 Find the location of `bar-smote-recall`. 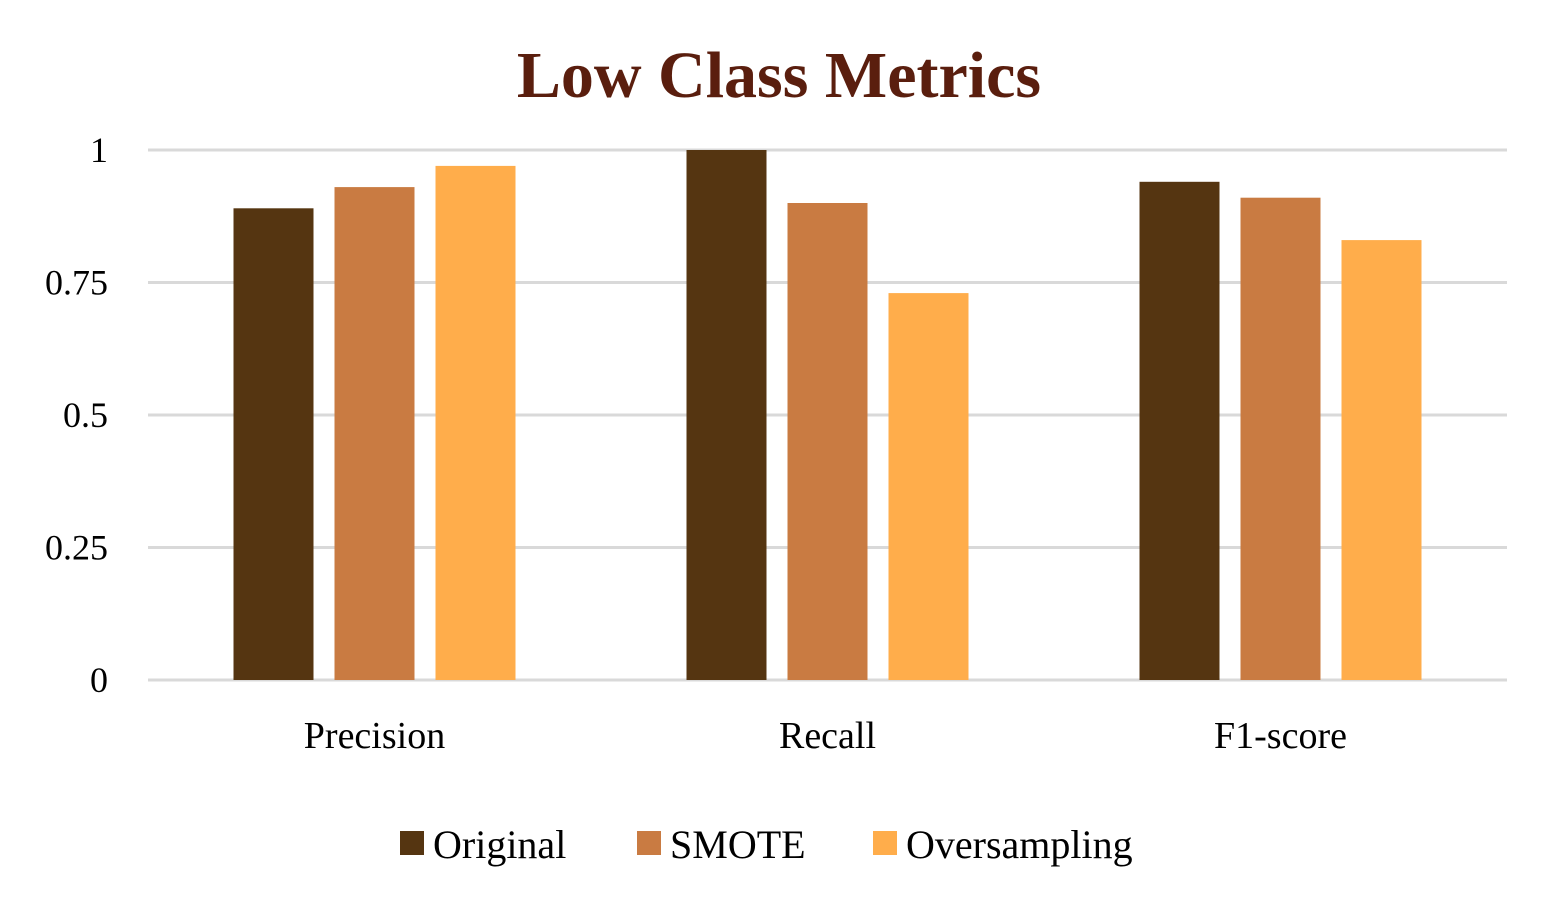

bar-smote-recall is located at coordinates (827, 441).